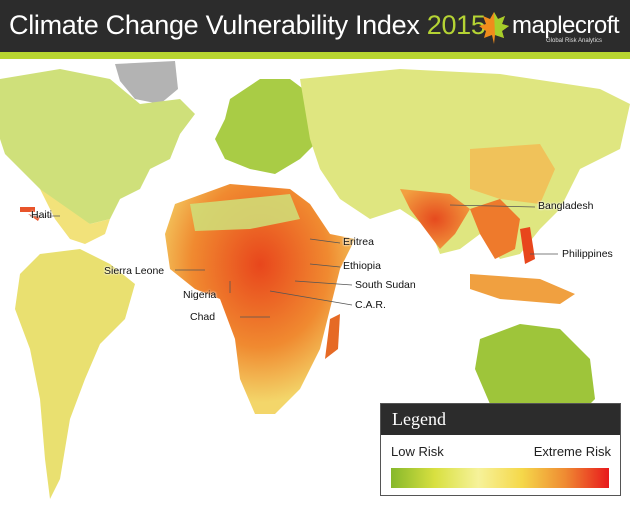 The height and width of the screenshot is (506, 630). Describe the element at coordinates (200, 295) in the screenshot. I see `label-nigeria: Nigeria` at that location.